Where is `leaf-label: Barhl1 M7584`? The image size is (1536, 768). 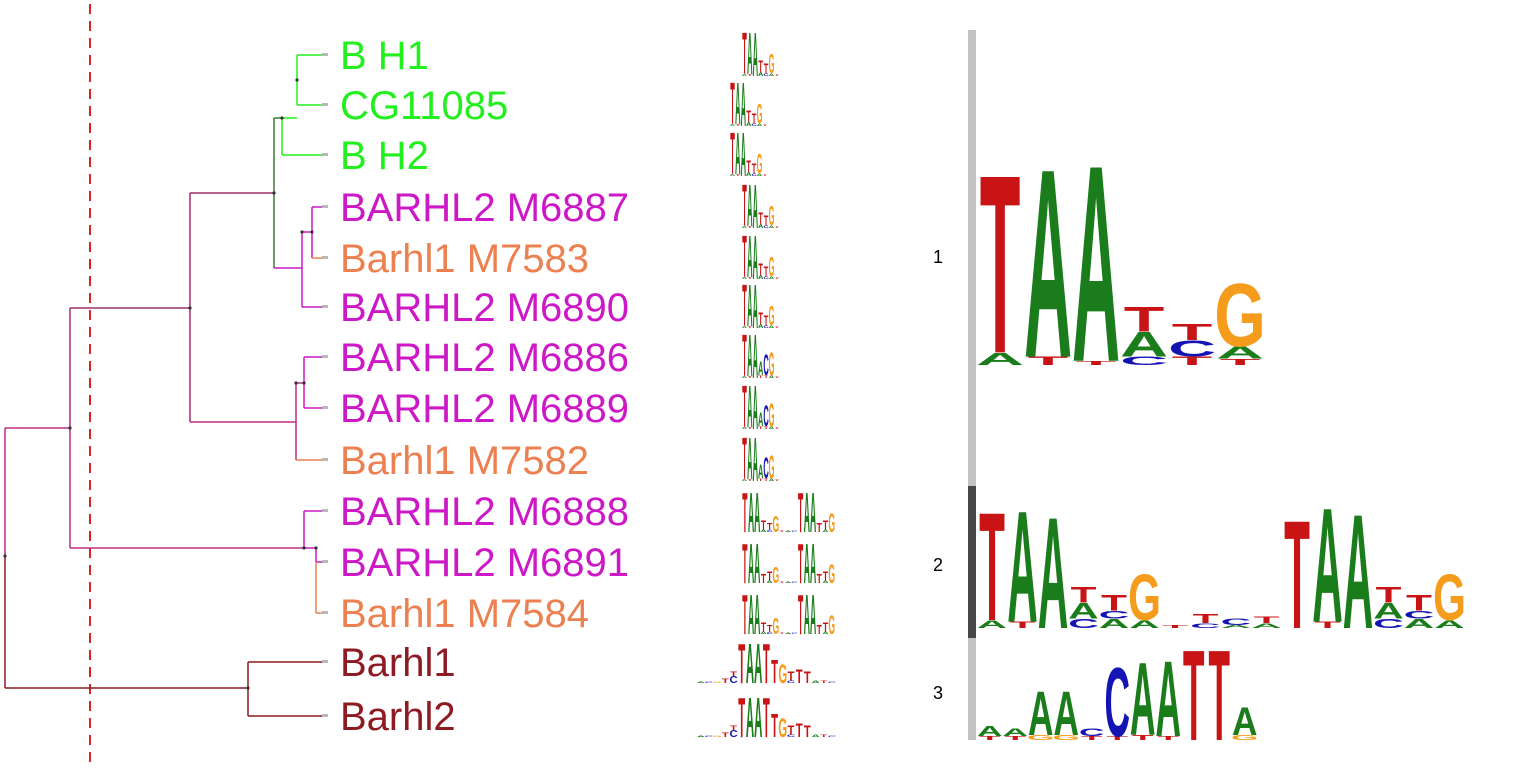 leaf-label: Barhl1 M7584 is located at coordinates (464, 614).